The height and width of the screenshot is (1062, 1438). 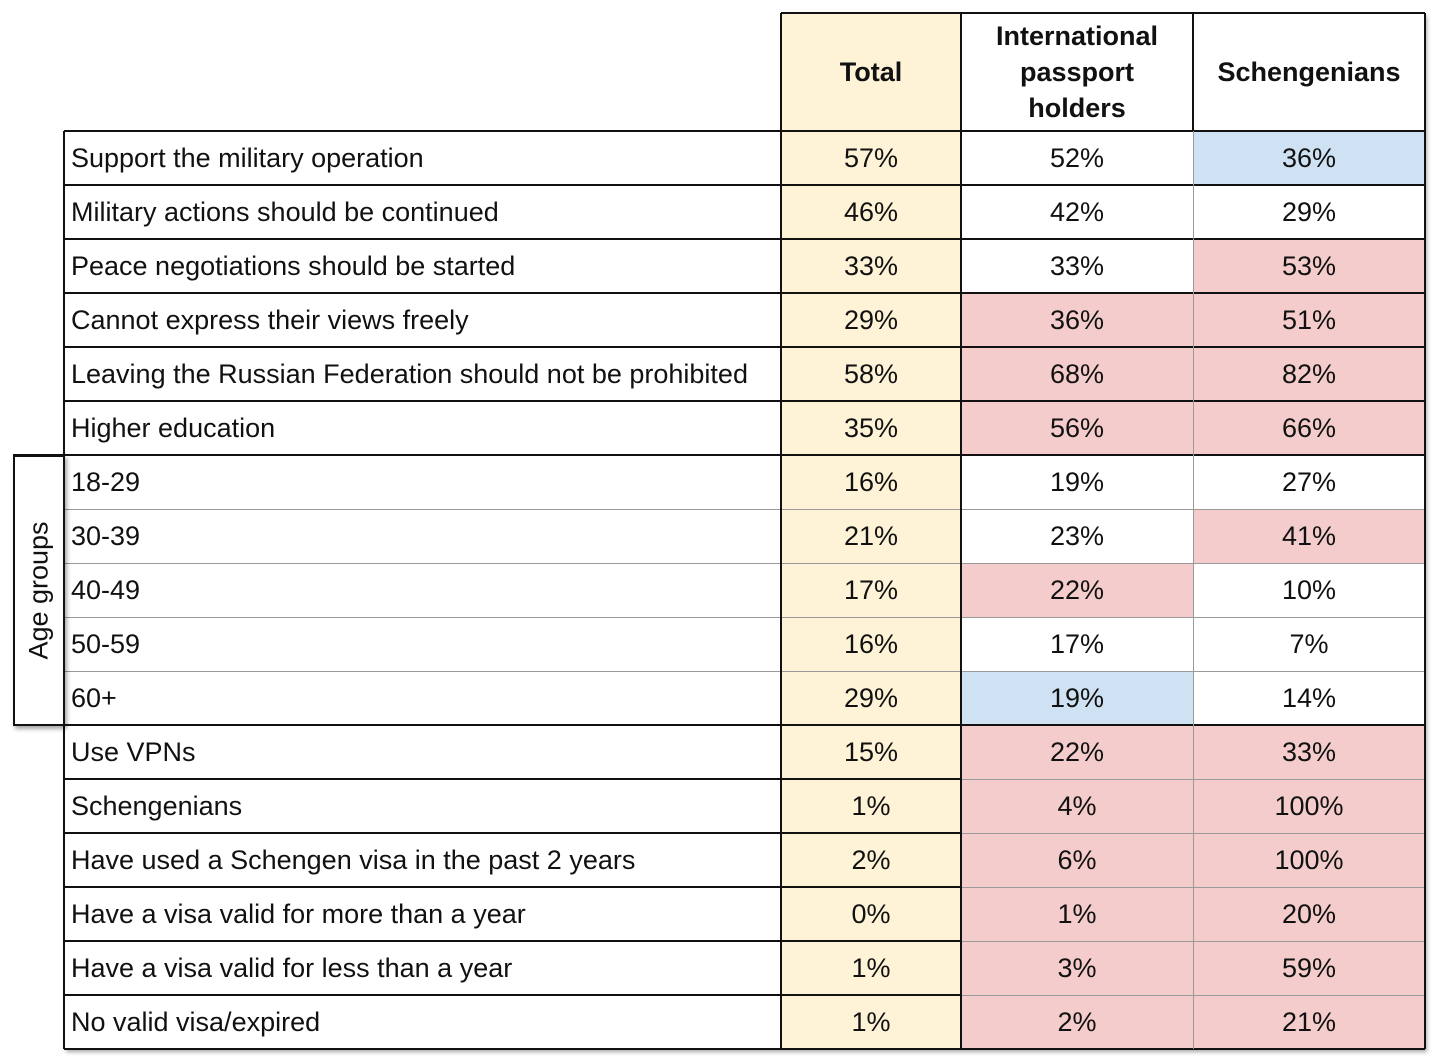 What do you see at coordinates (871, 428) in the screenshot?
I see `value-cell: 35%` at bounding box center [871, 428].